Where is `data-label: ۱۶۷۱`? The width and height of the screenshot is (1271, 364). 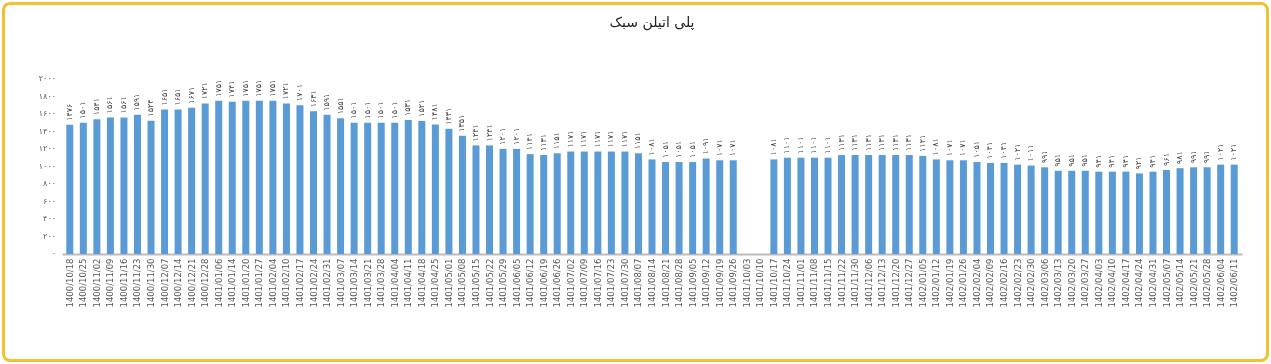
data-label: ۱۶۷۱ is located at coordinates (191, 95).